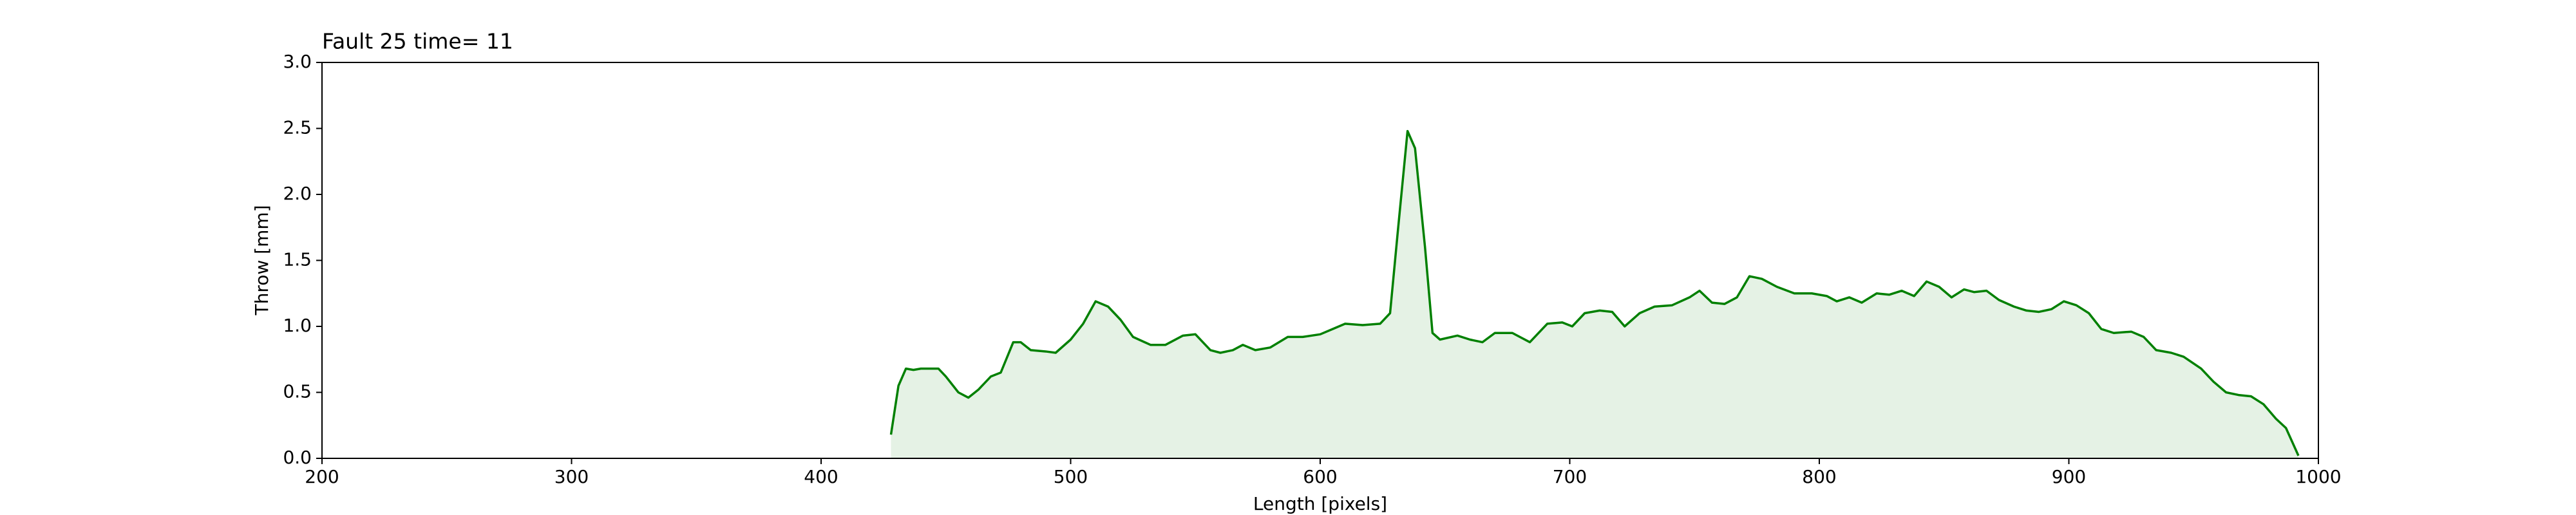 The height and width of the screenshot is (515, 2576). What do you see at coordinates (1819, 476) in the screenshot?
I see `x-tick-label: 800` at bounding box center [1819, 476].